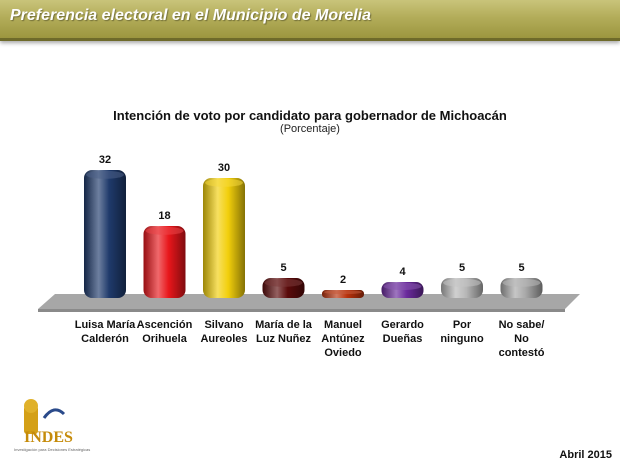  Describe the element at coordinates (105, 332) in the screenshot. I see `category-label-0: Luisa María Calderón` at that location.